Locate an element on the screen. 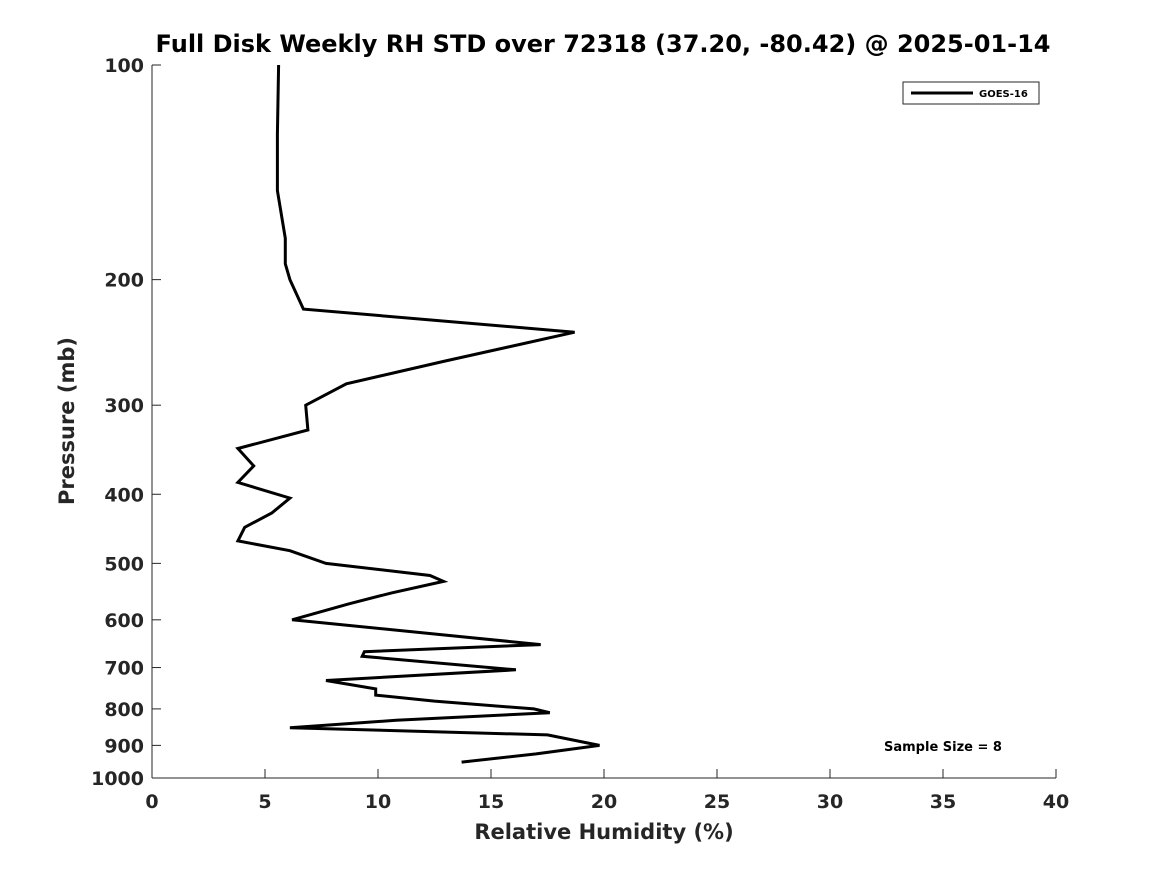  x-tick-label: 0 is located at coordinates (151, 802).